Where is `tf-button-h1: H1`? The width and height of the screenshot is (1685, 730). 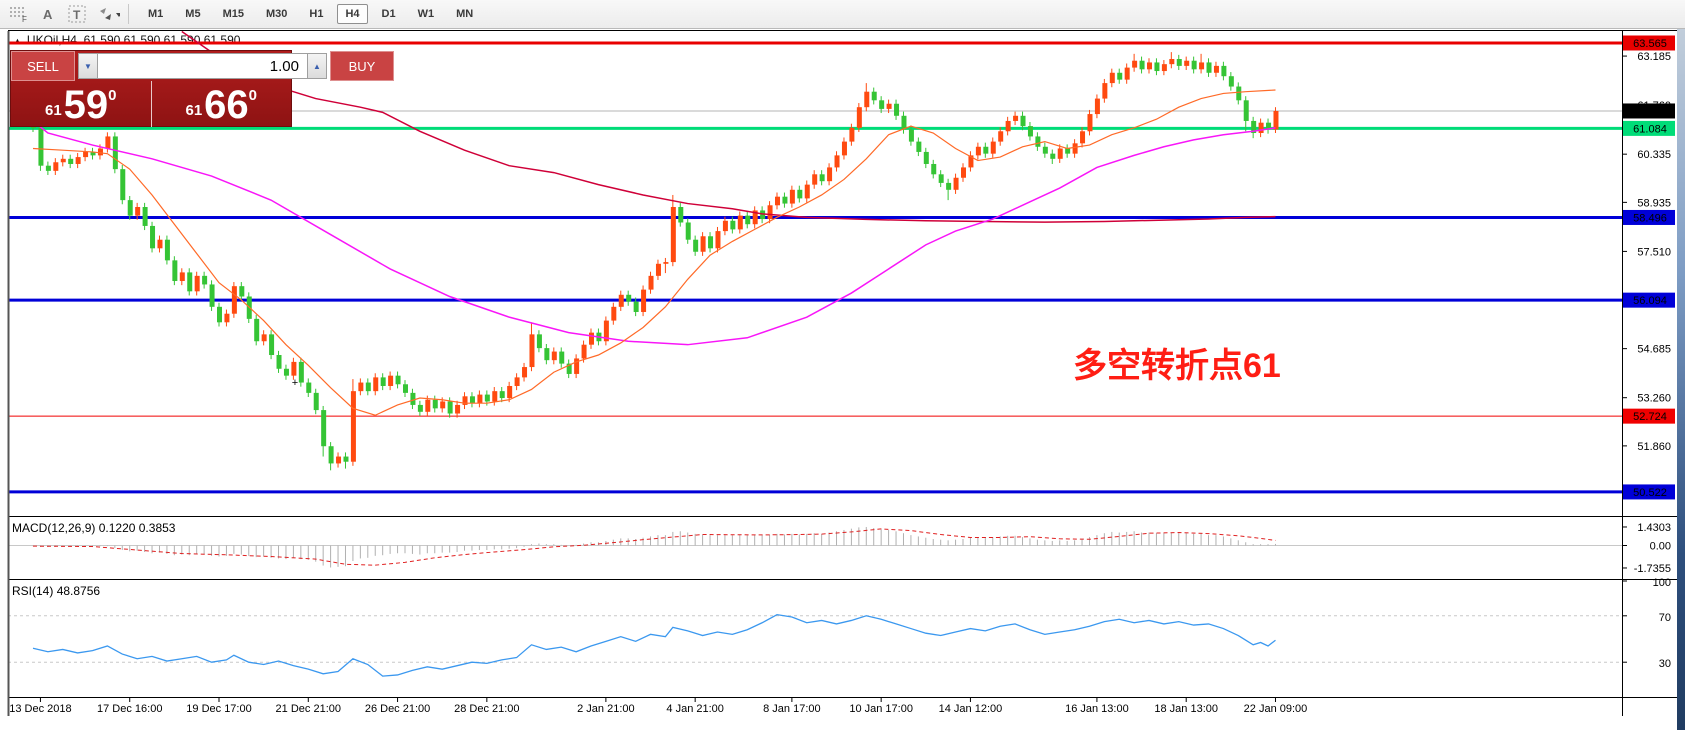
tf-button-h1: H1 is located at coordinates (316, 14).